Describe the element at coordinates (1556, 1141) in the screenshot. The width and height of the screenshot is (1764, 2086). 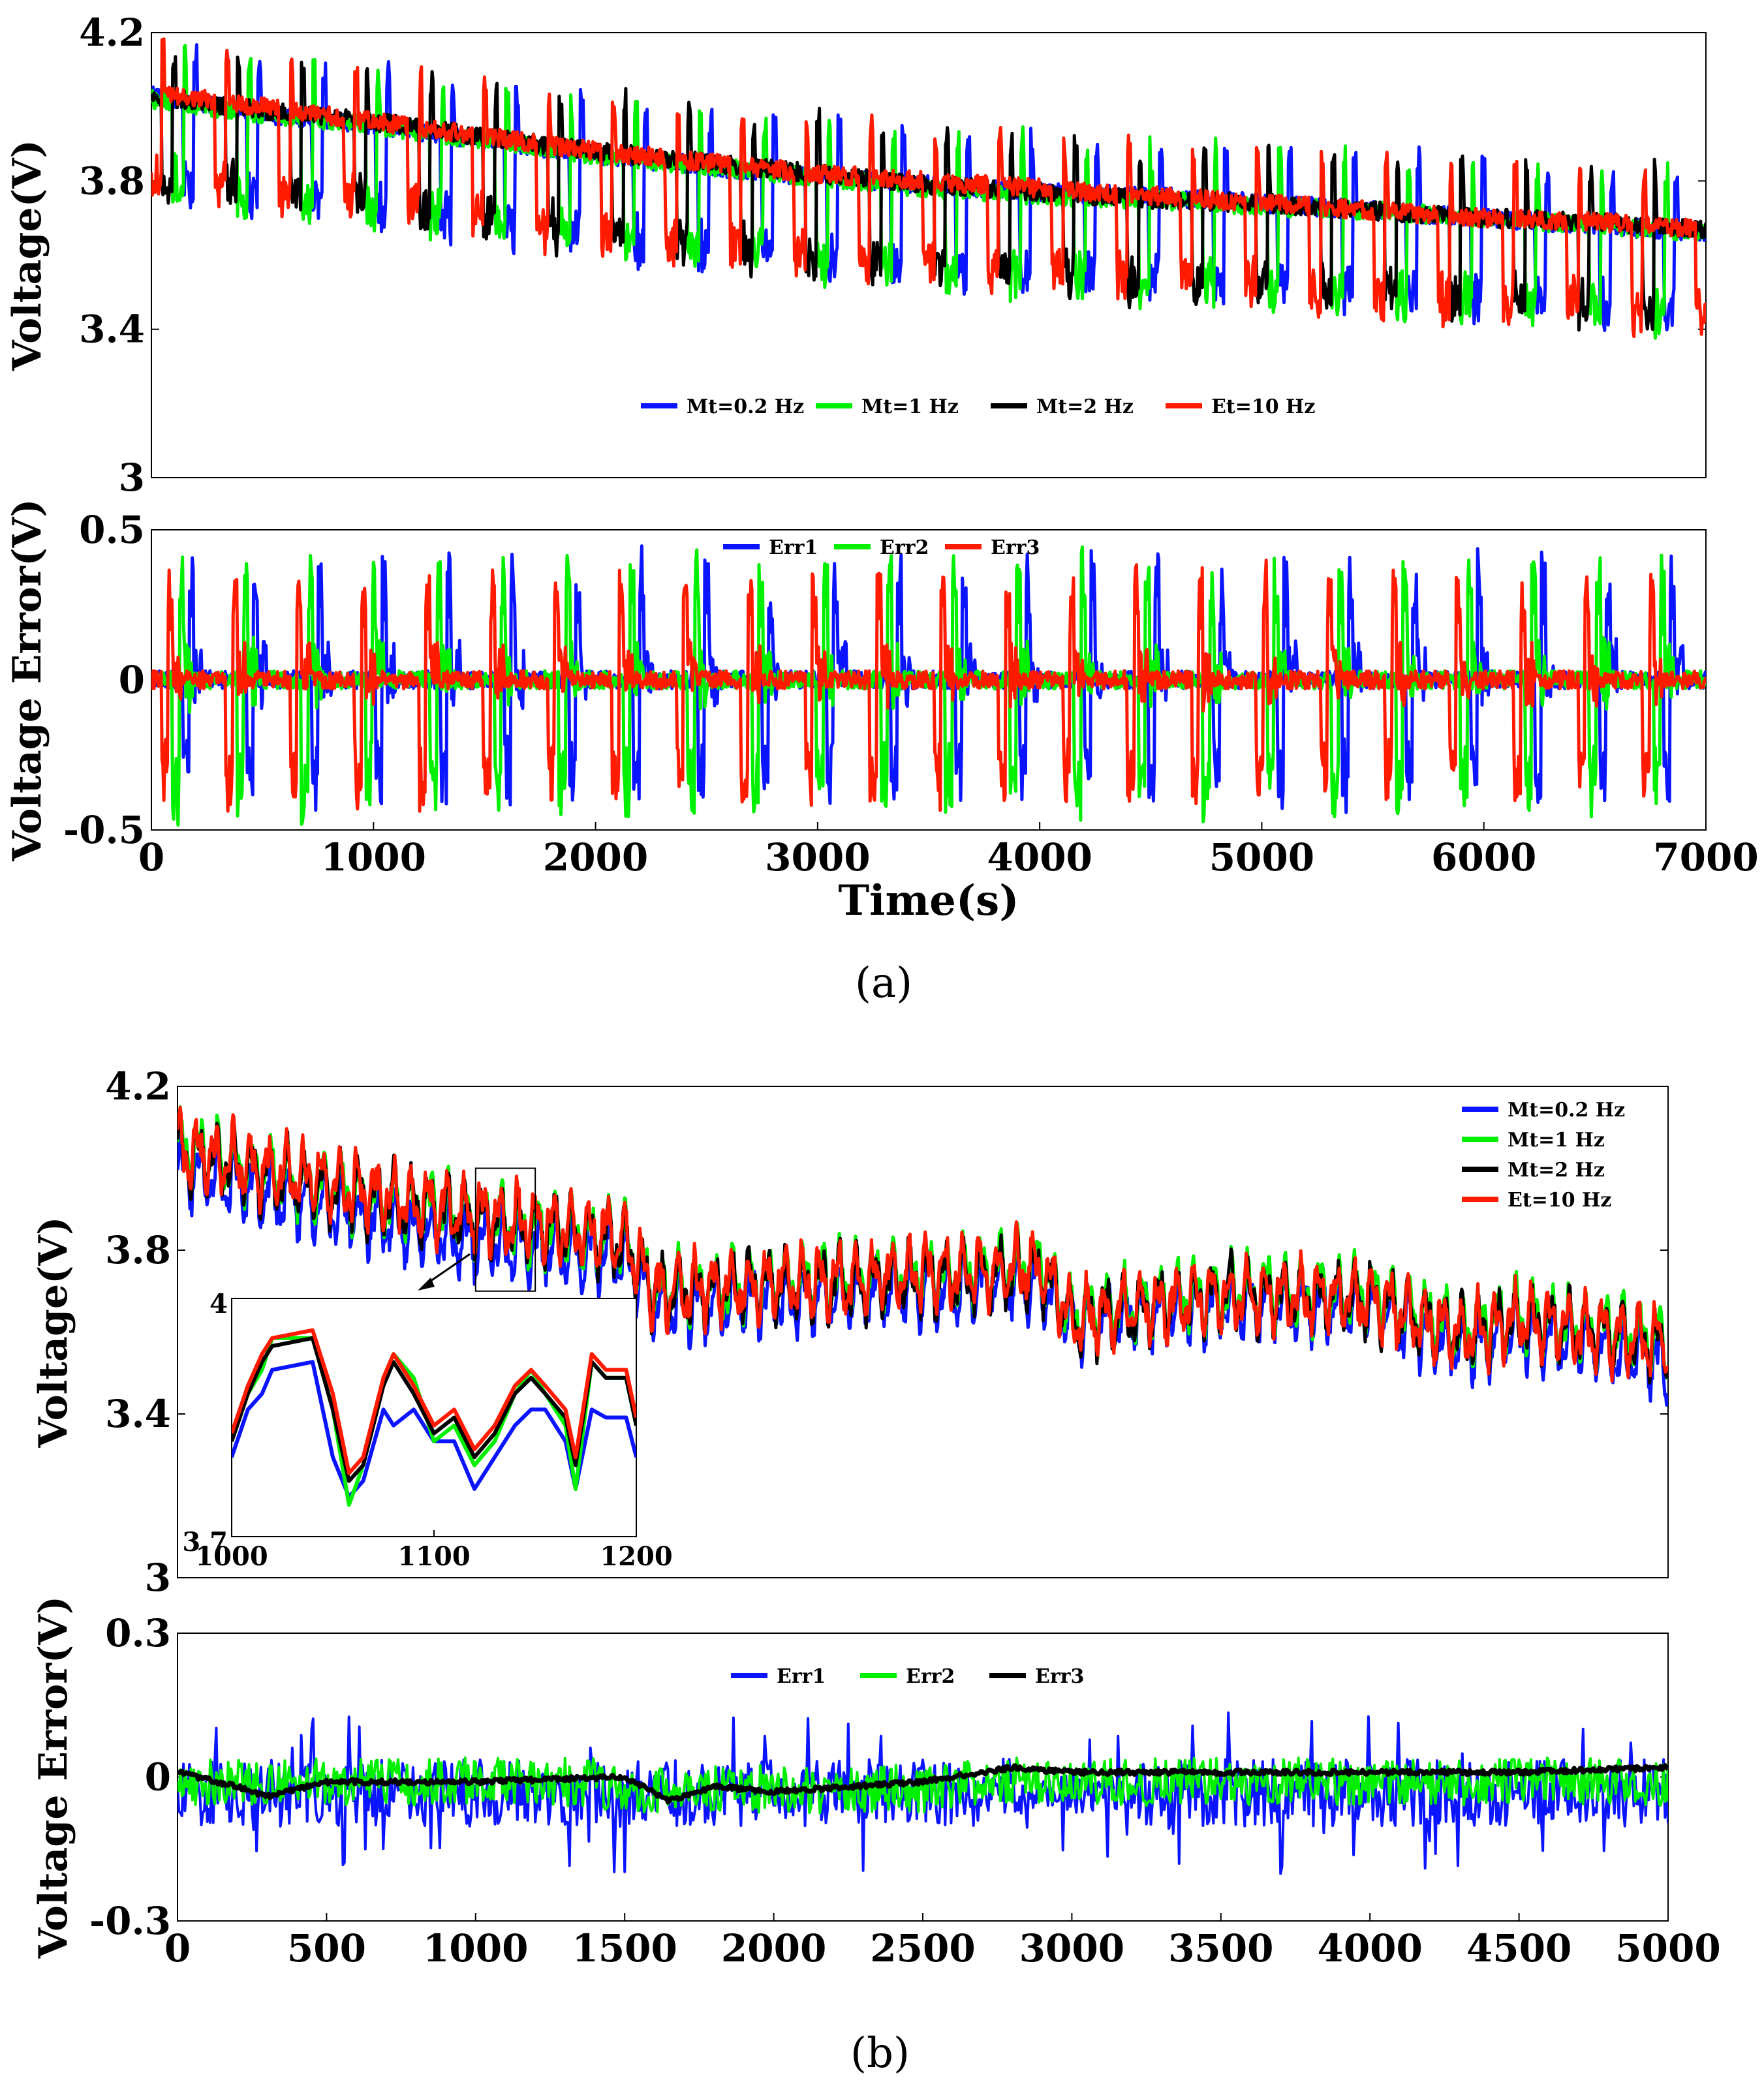
I see `b-voltage-legend-label: Mt=1 Hz` at that location.